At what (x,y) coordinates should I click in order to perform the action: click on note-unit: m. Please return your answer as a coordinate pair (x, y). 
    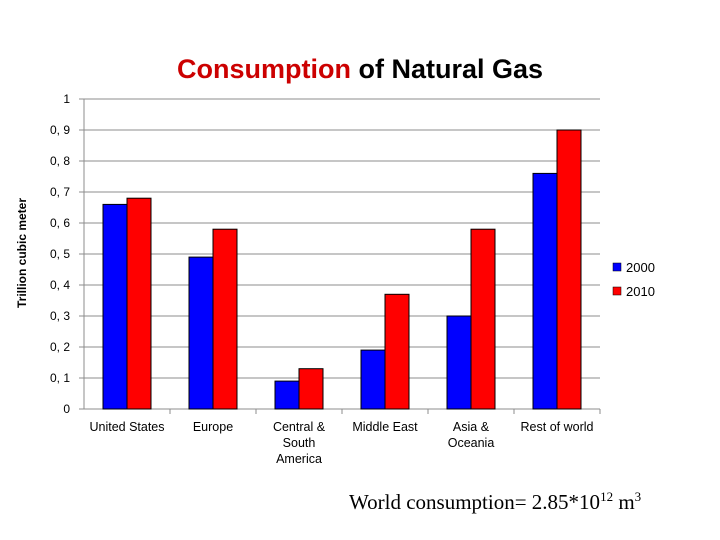
    Looking at the image, I should click on (624, 502).